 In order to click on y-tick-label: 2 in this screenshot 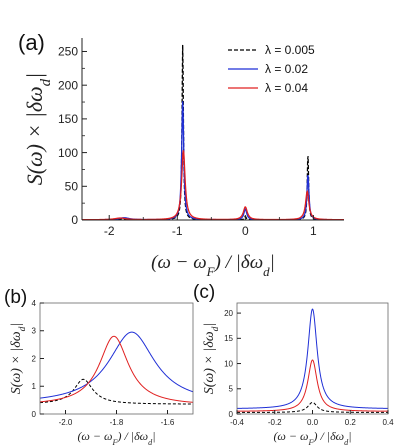, I will do `click(34, 358)`.